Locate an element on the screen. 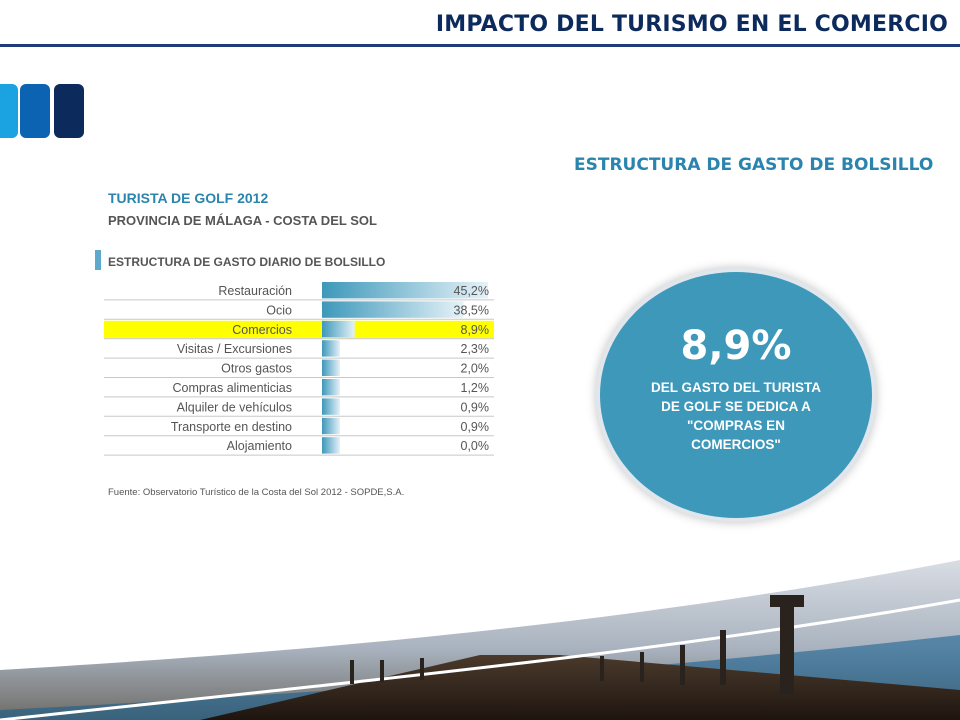  category-label: Otros gastos is located at coordinates (256, 369).